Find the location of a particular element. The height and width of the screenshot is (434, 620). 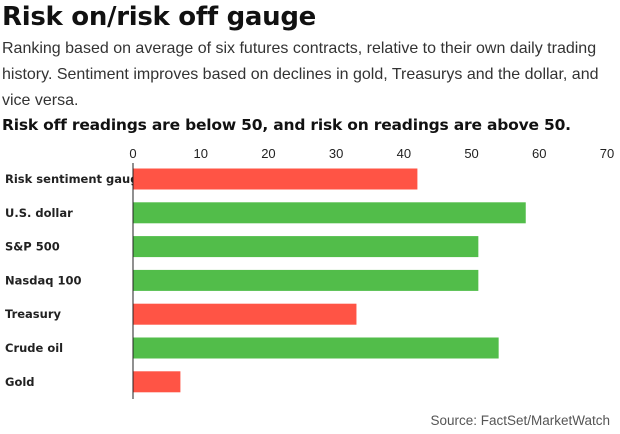

chart-title: Risk on/risk off gauge is located at coordinates (159, 17).